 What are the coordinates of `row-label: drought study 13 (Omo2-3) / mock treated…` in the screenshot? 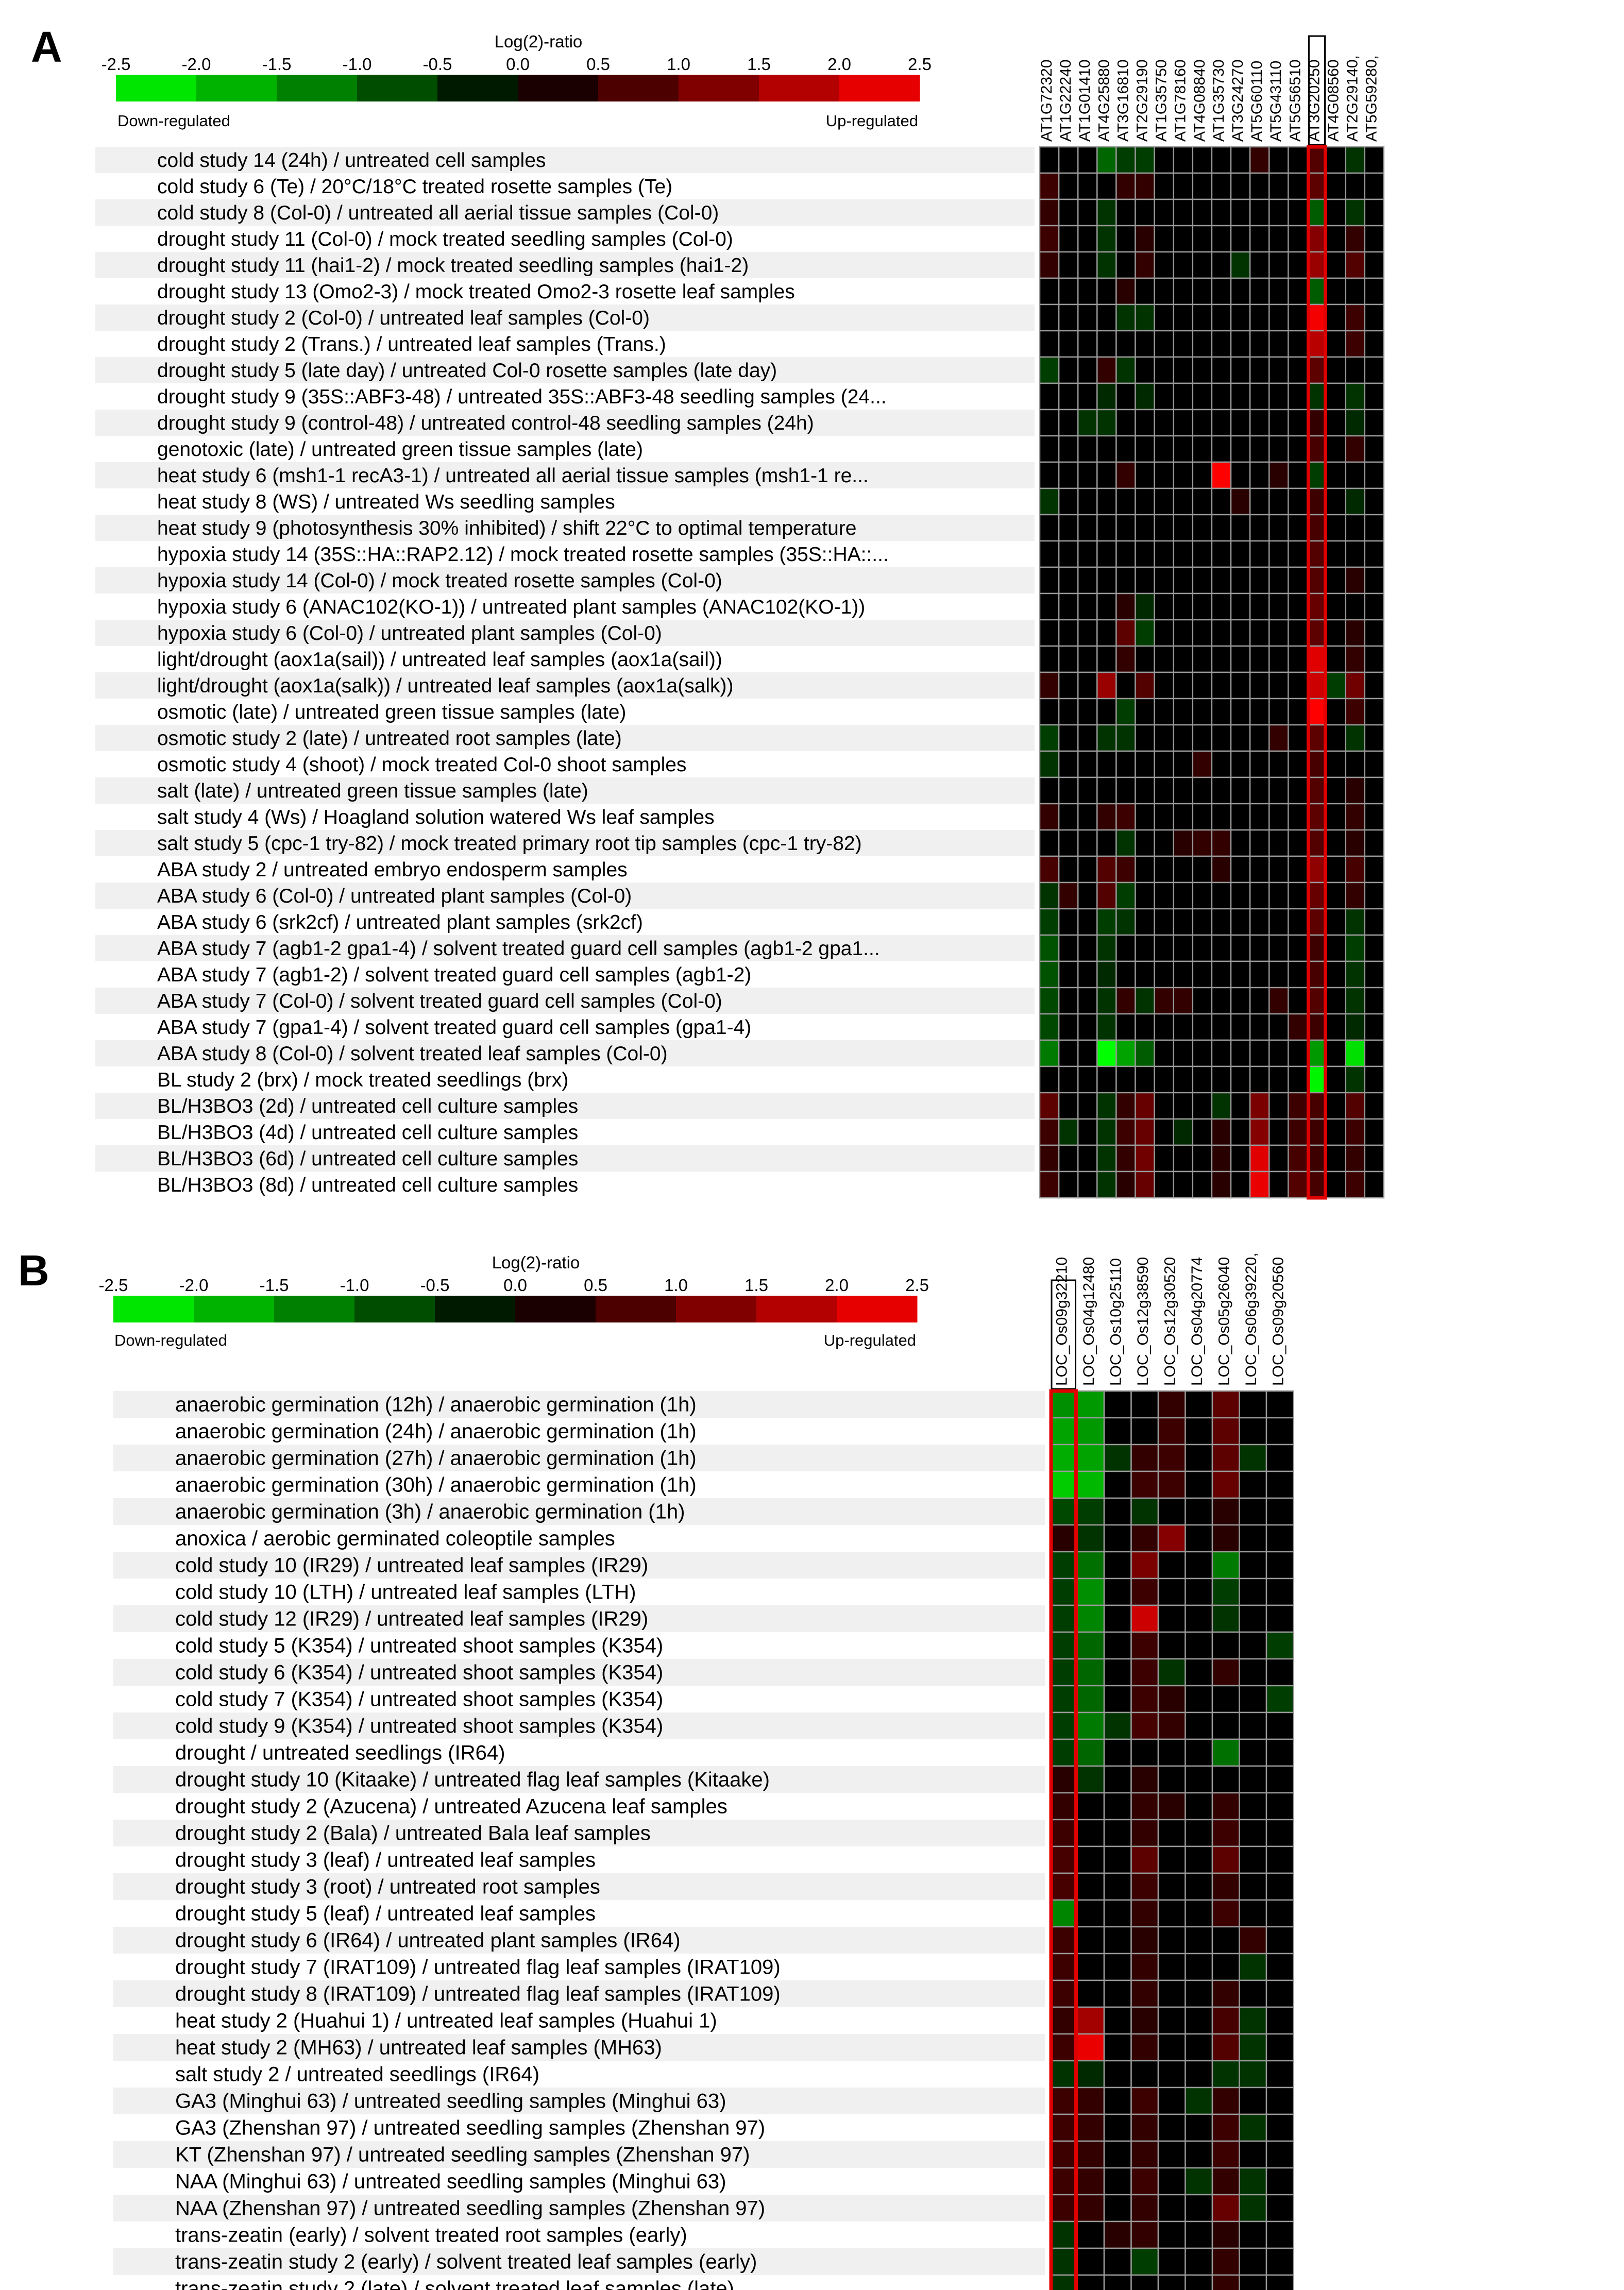 It's located at (476, 292).